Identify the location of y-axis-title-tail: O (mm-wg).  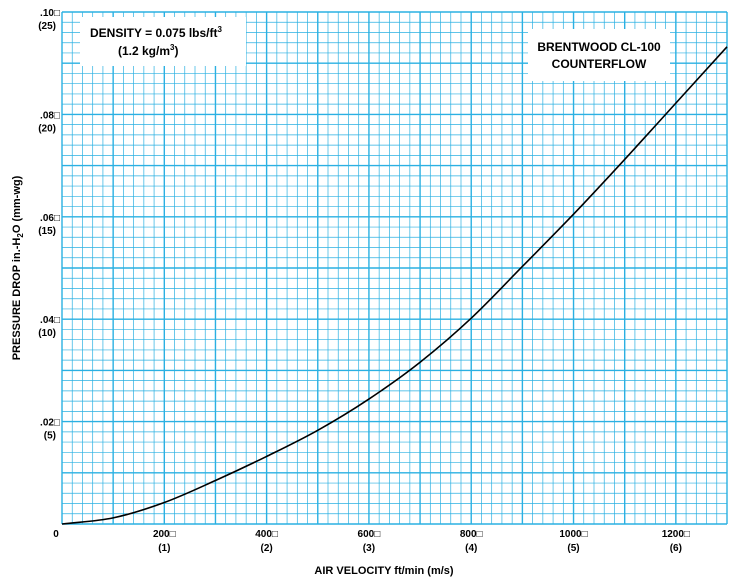
(17, 204).